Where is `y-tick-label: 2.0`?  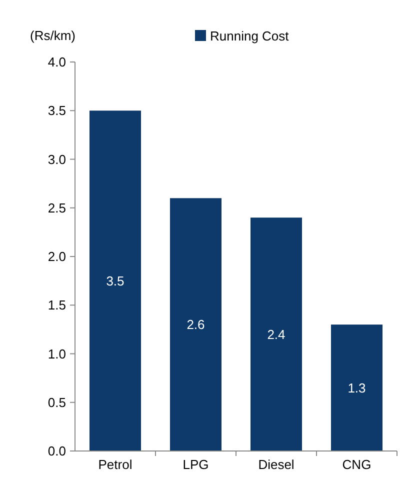 y-tick-label: 2.0 is located at coordinates (57, 256).